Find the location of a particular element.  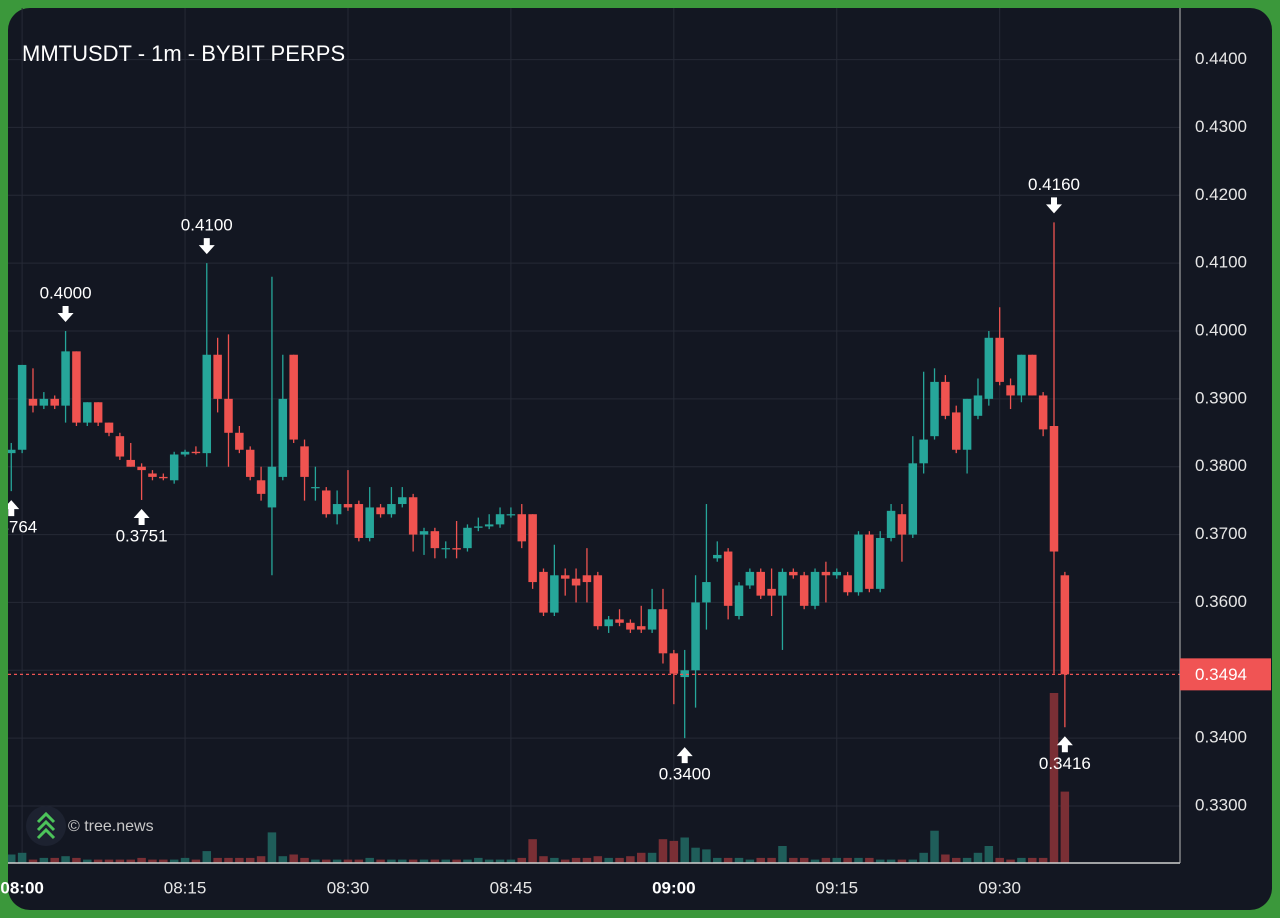

y-tick-label: 0.3800 is located at coordinates (1221, 465).